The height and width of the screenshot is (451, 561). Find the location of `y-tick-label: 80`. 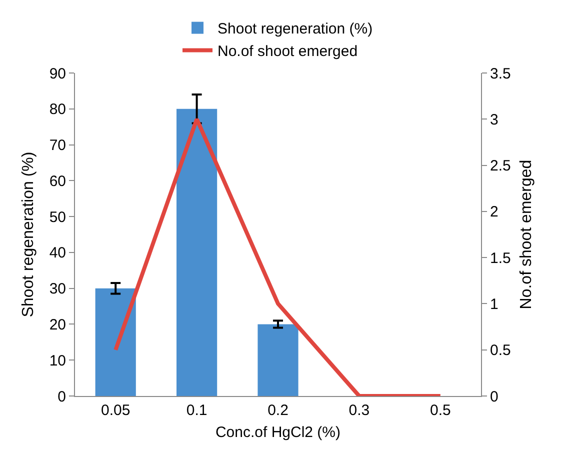

y-tick-label: 80 is located at coordinates (57, 109).